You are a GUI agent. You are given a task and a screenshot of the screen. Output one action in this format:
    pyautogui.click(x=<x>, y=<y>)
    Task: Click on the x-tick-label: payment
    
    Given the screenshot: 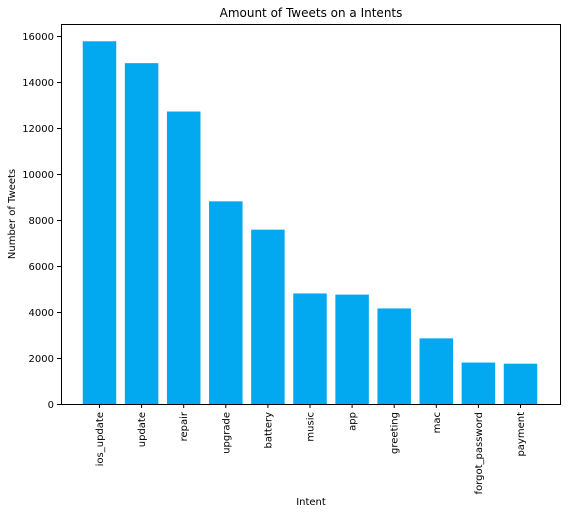 What is the action you would take?
    pyautogui.click(x=521, y=434)
    